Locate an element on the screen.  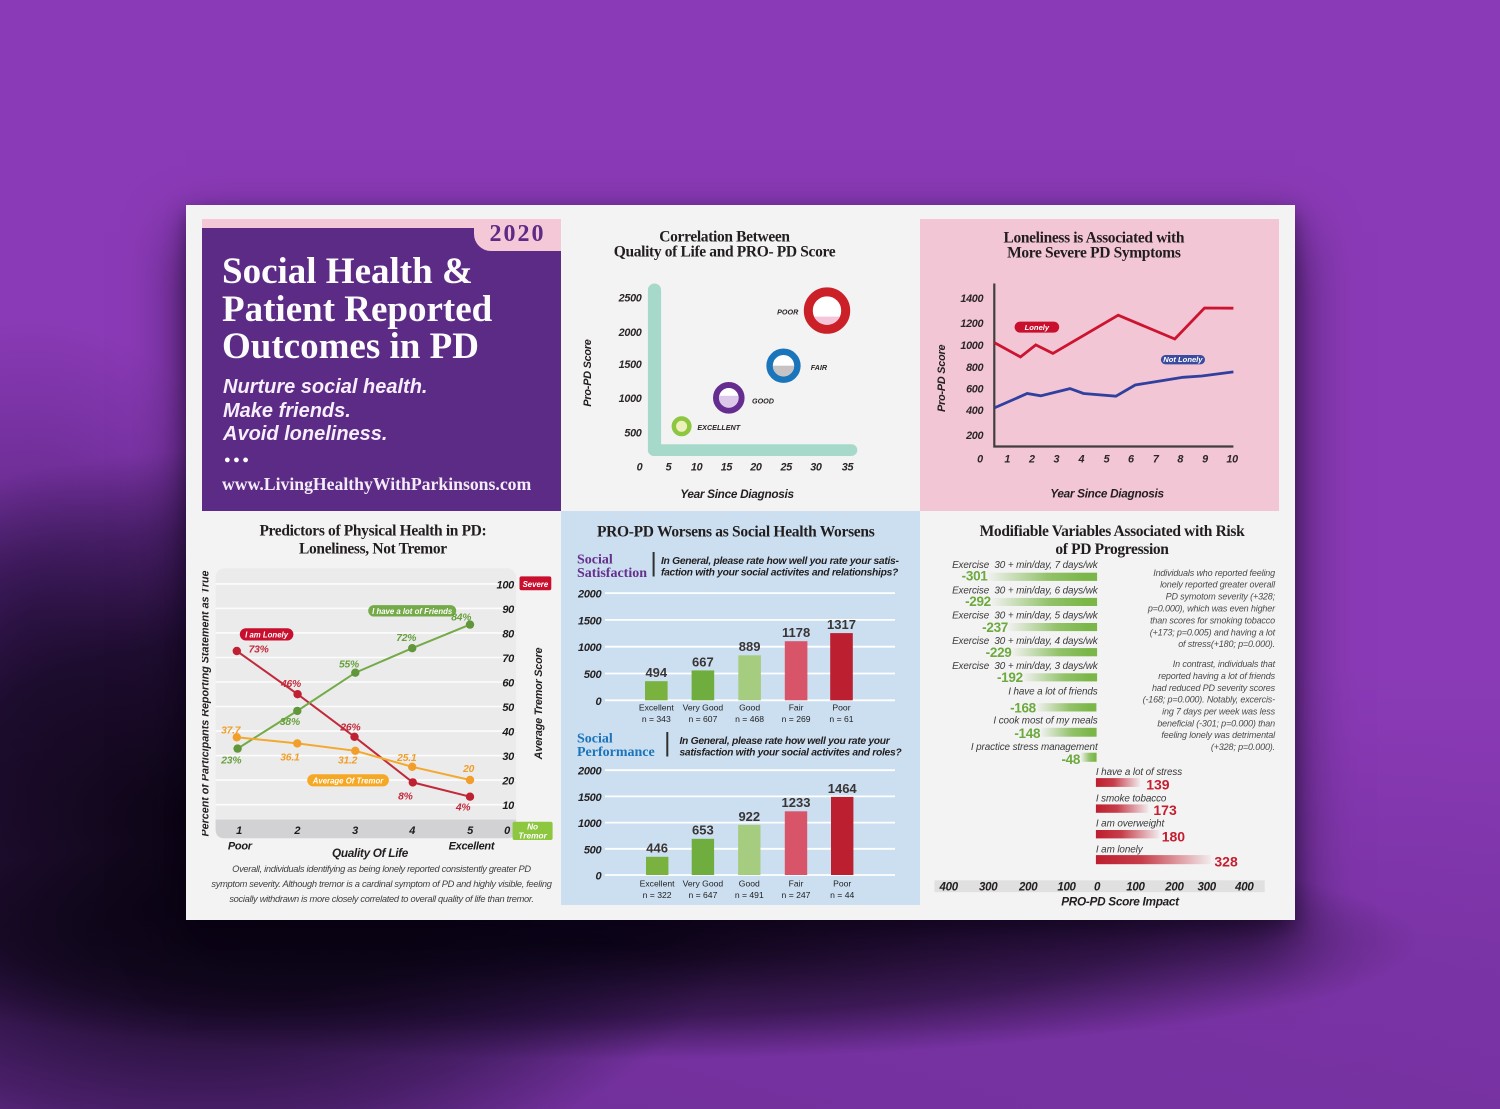
svg-text: I am Lonely is located at coordinates (267, 635).